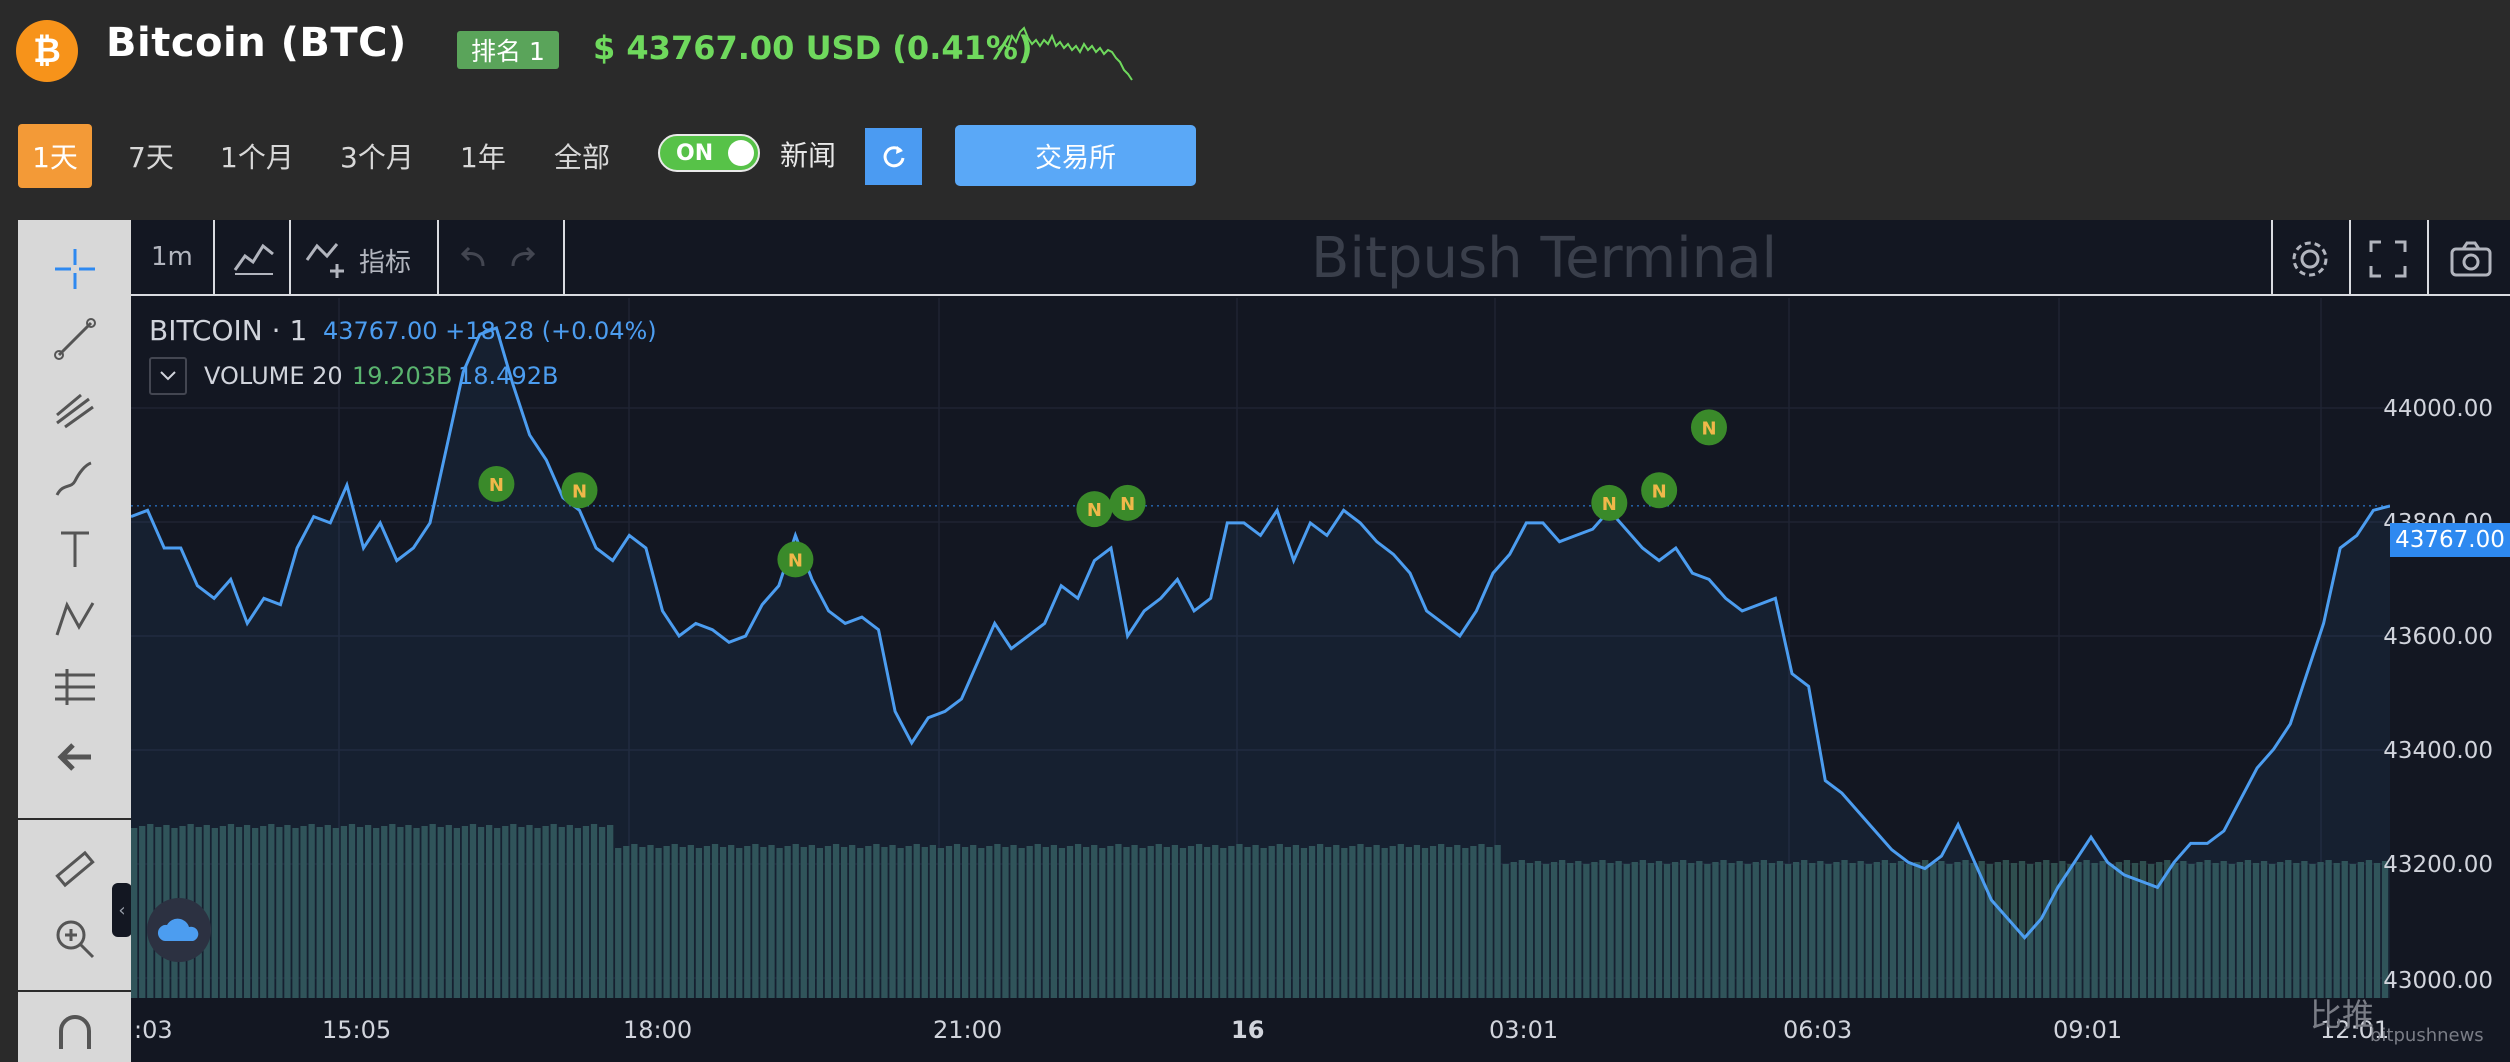 This screenshot has width=2510, height=1062. What do you see at coordinates (75, 619) in the screenshot?
I see `pattern-tool-icon` at bounding box center [75, 619].